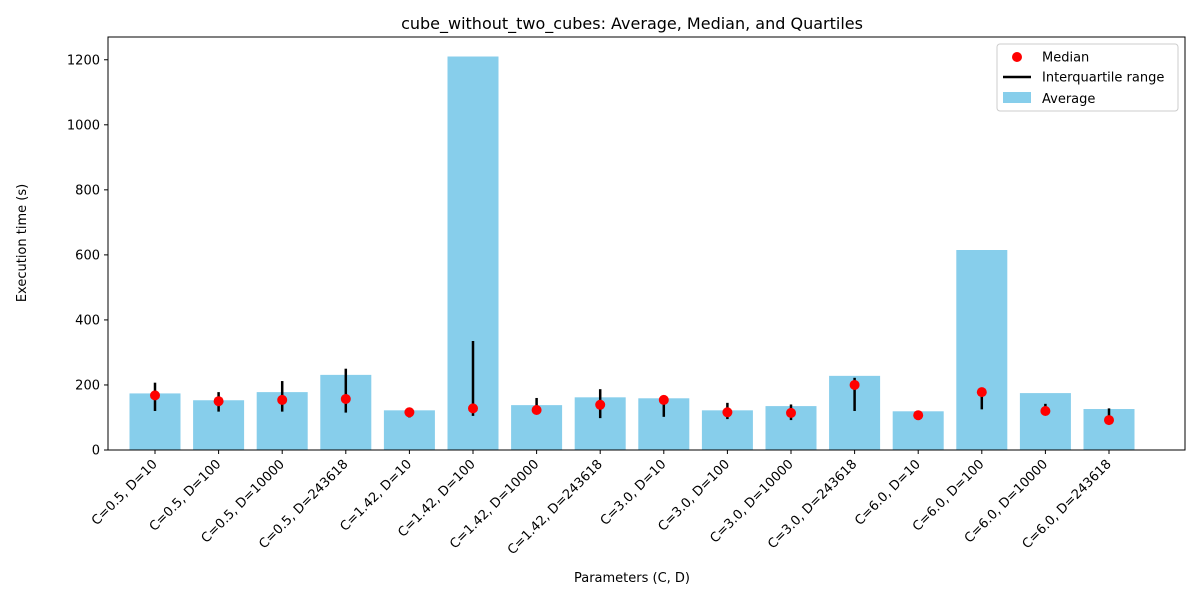  Describe the element at coordinates (1017, 97) in the screenshot. I see `legend-average-swatch` at that location.